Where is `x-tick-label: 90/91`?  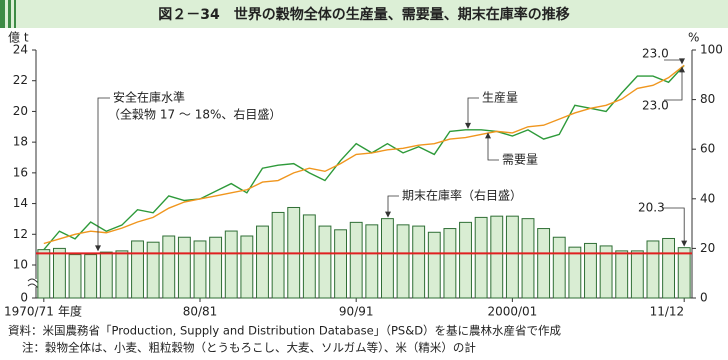 x-tick-label: 90/91 is located at coordinates (356, 312).